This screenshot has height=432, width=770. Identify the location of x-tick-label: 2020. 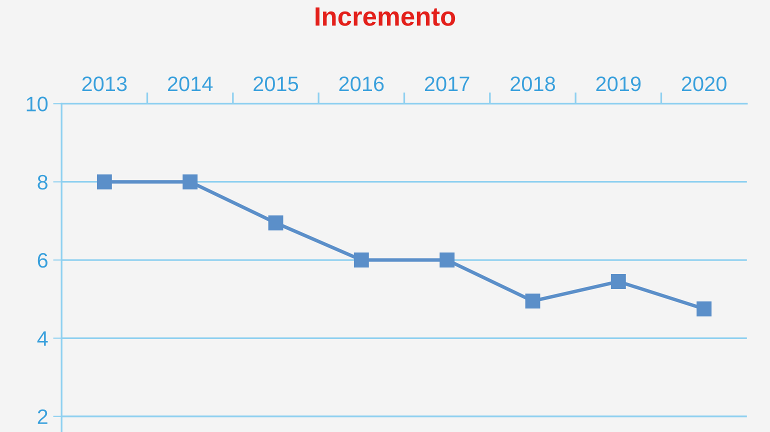
(704, 84).